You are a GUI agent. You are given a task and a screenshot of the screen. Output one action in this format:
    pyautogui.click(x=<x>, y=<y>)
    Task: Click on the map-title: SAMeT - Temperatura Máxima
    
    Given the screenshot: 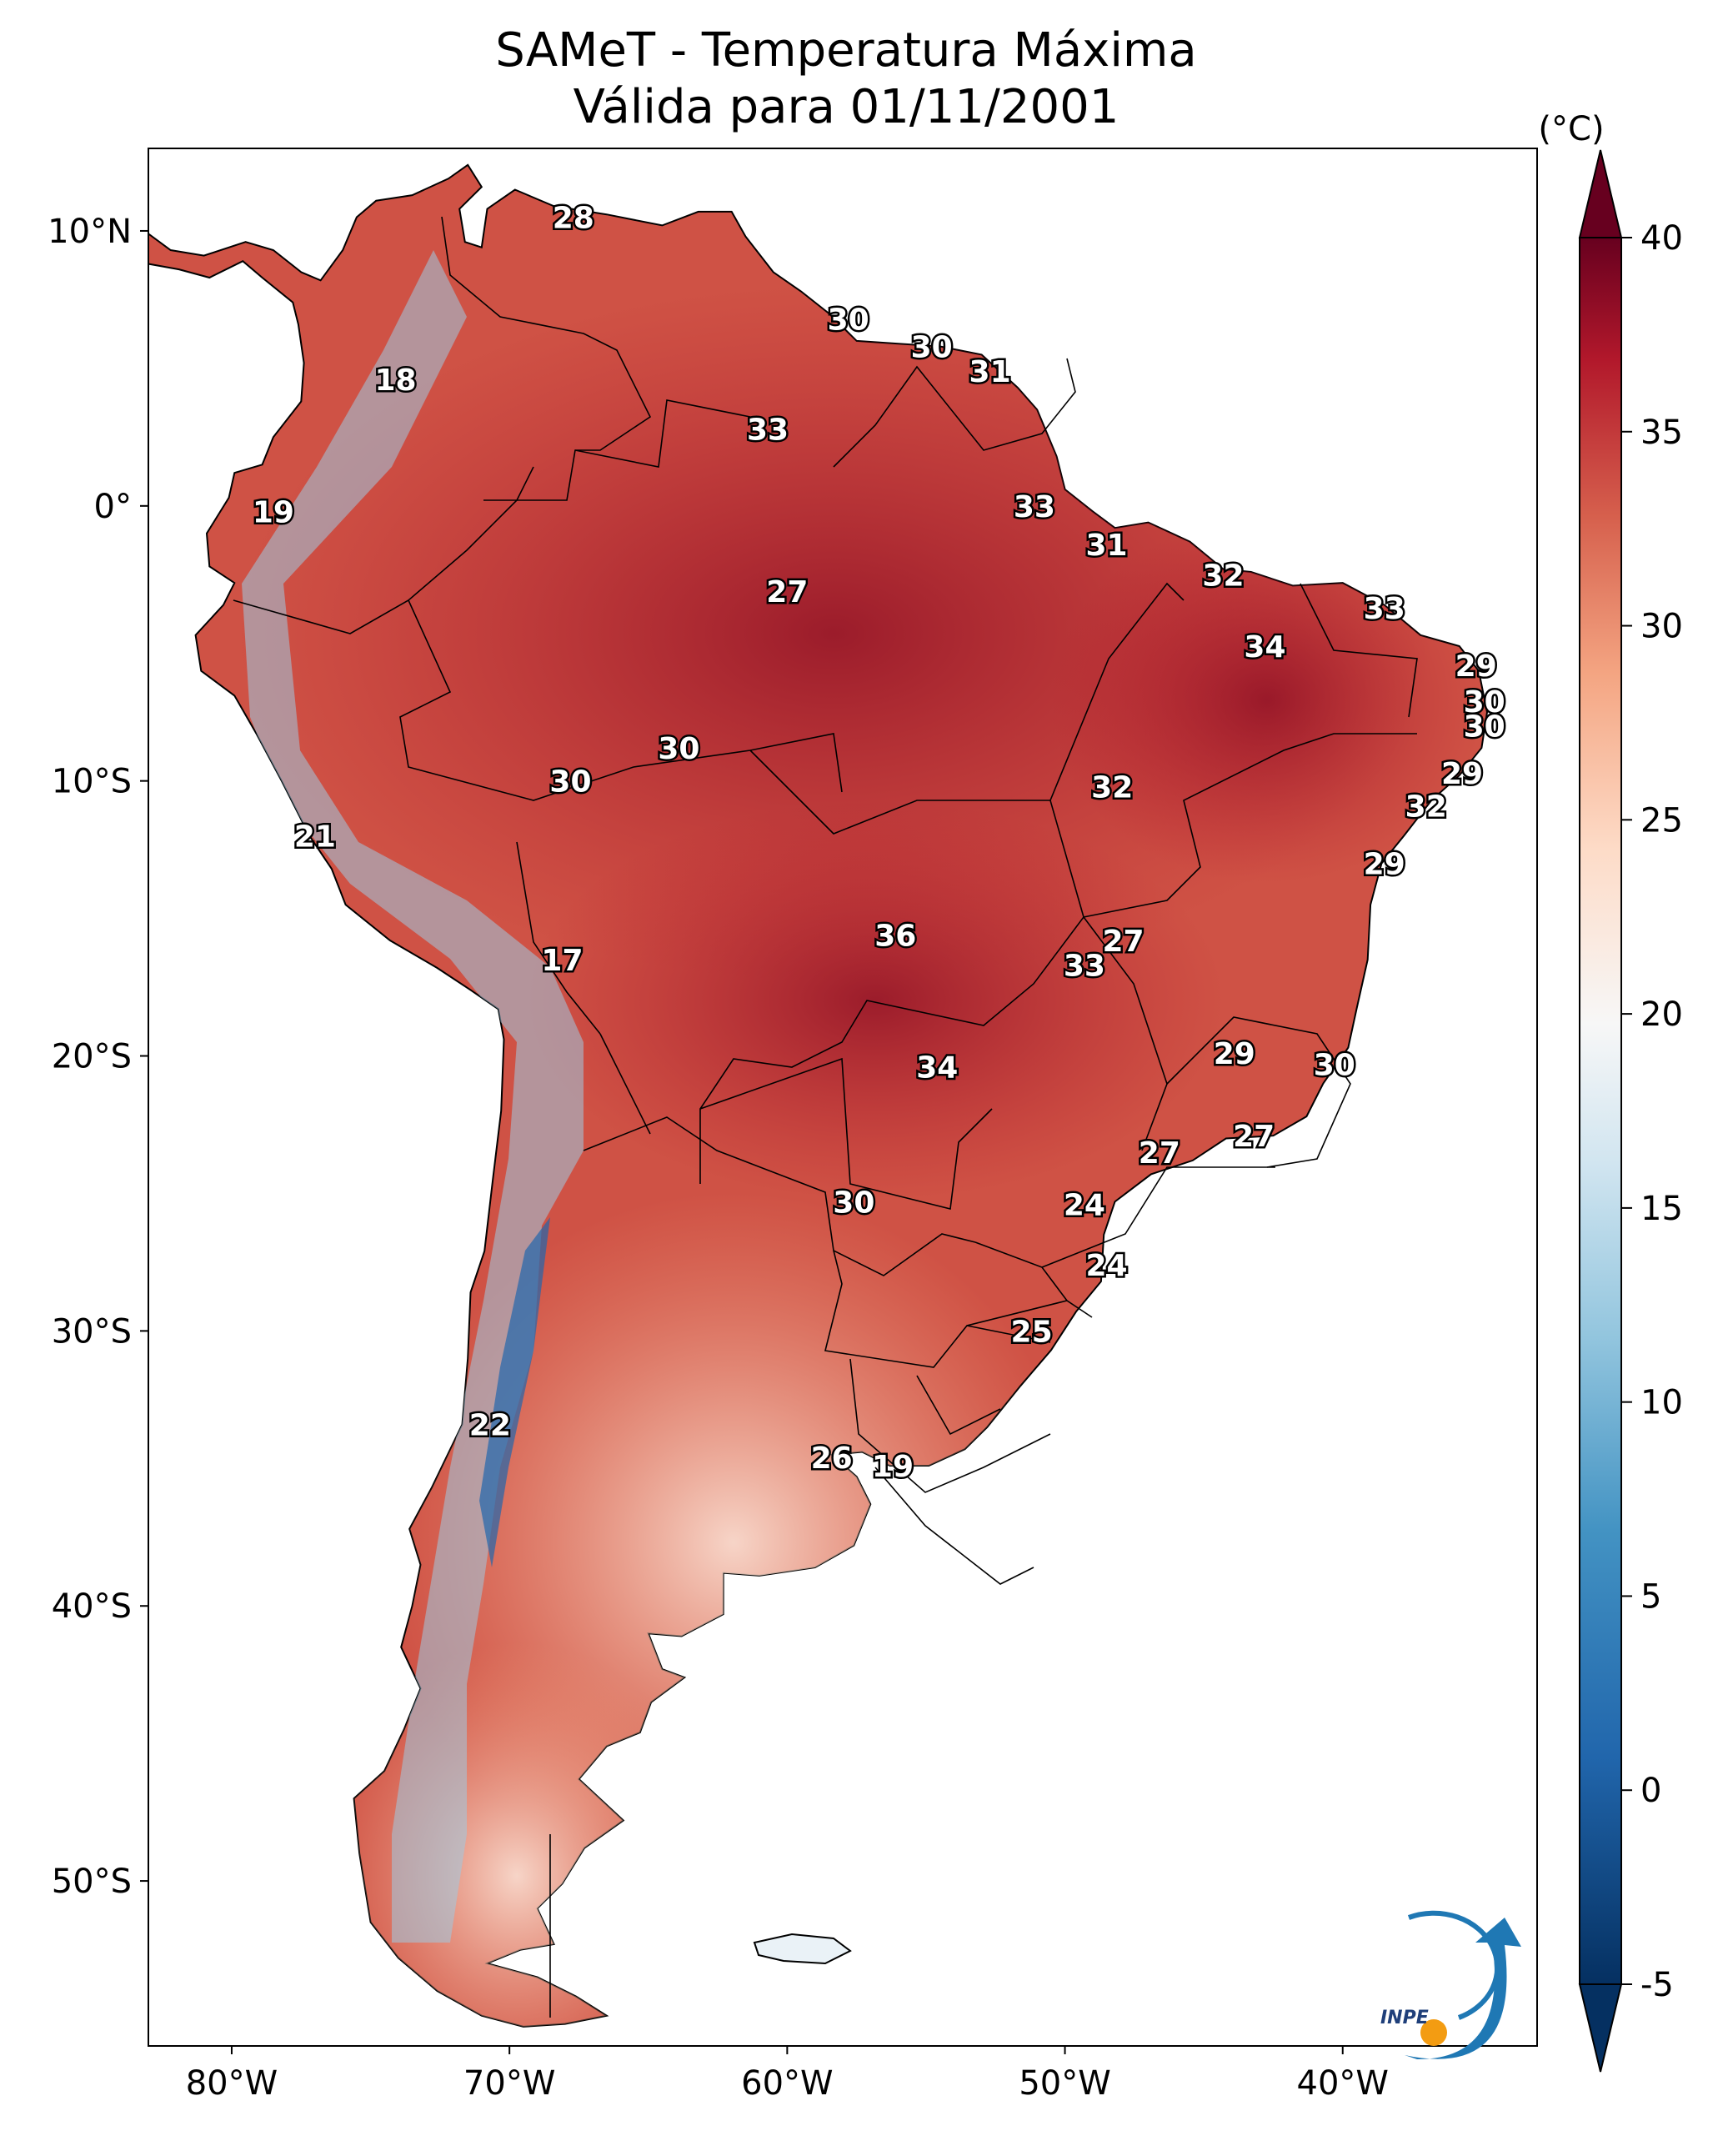 What is the action you would take?
    pyautogui.click(x=846, y=51)
    